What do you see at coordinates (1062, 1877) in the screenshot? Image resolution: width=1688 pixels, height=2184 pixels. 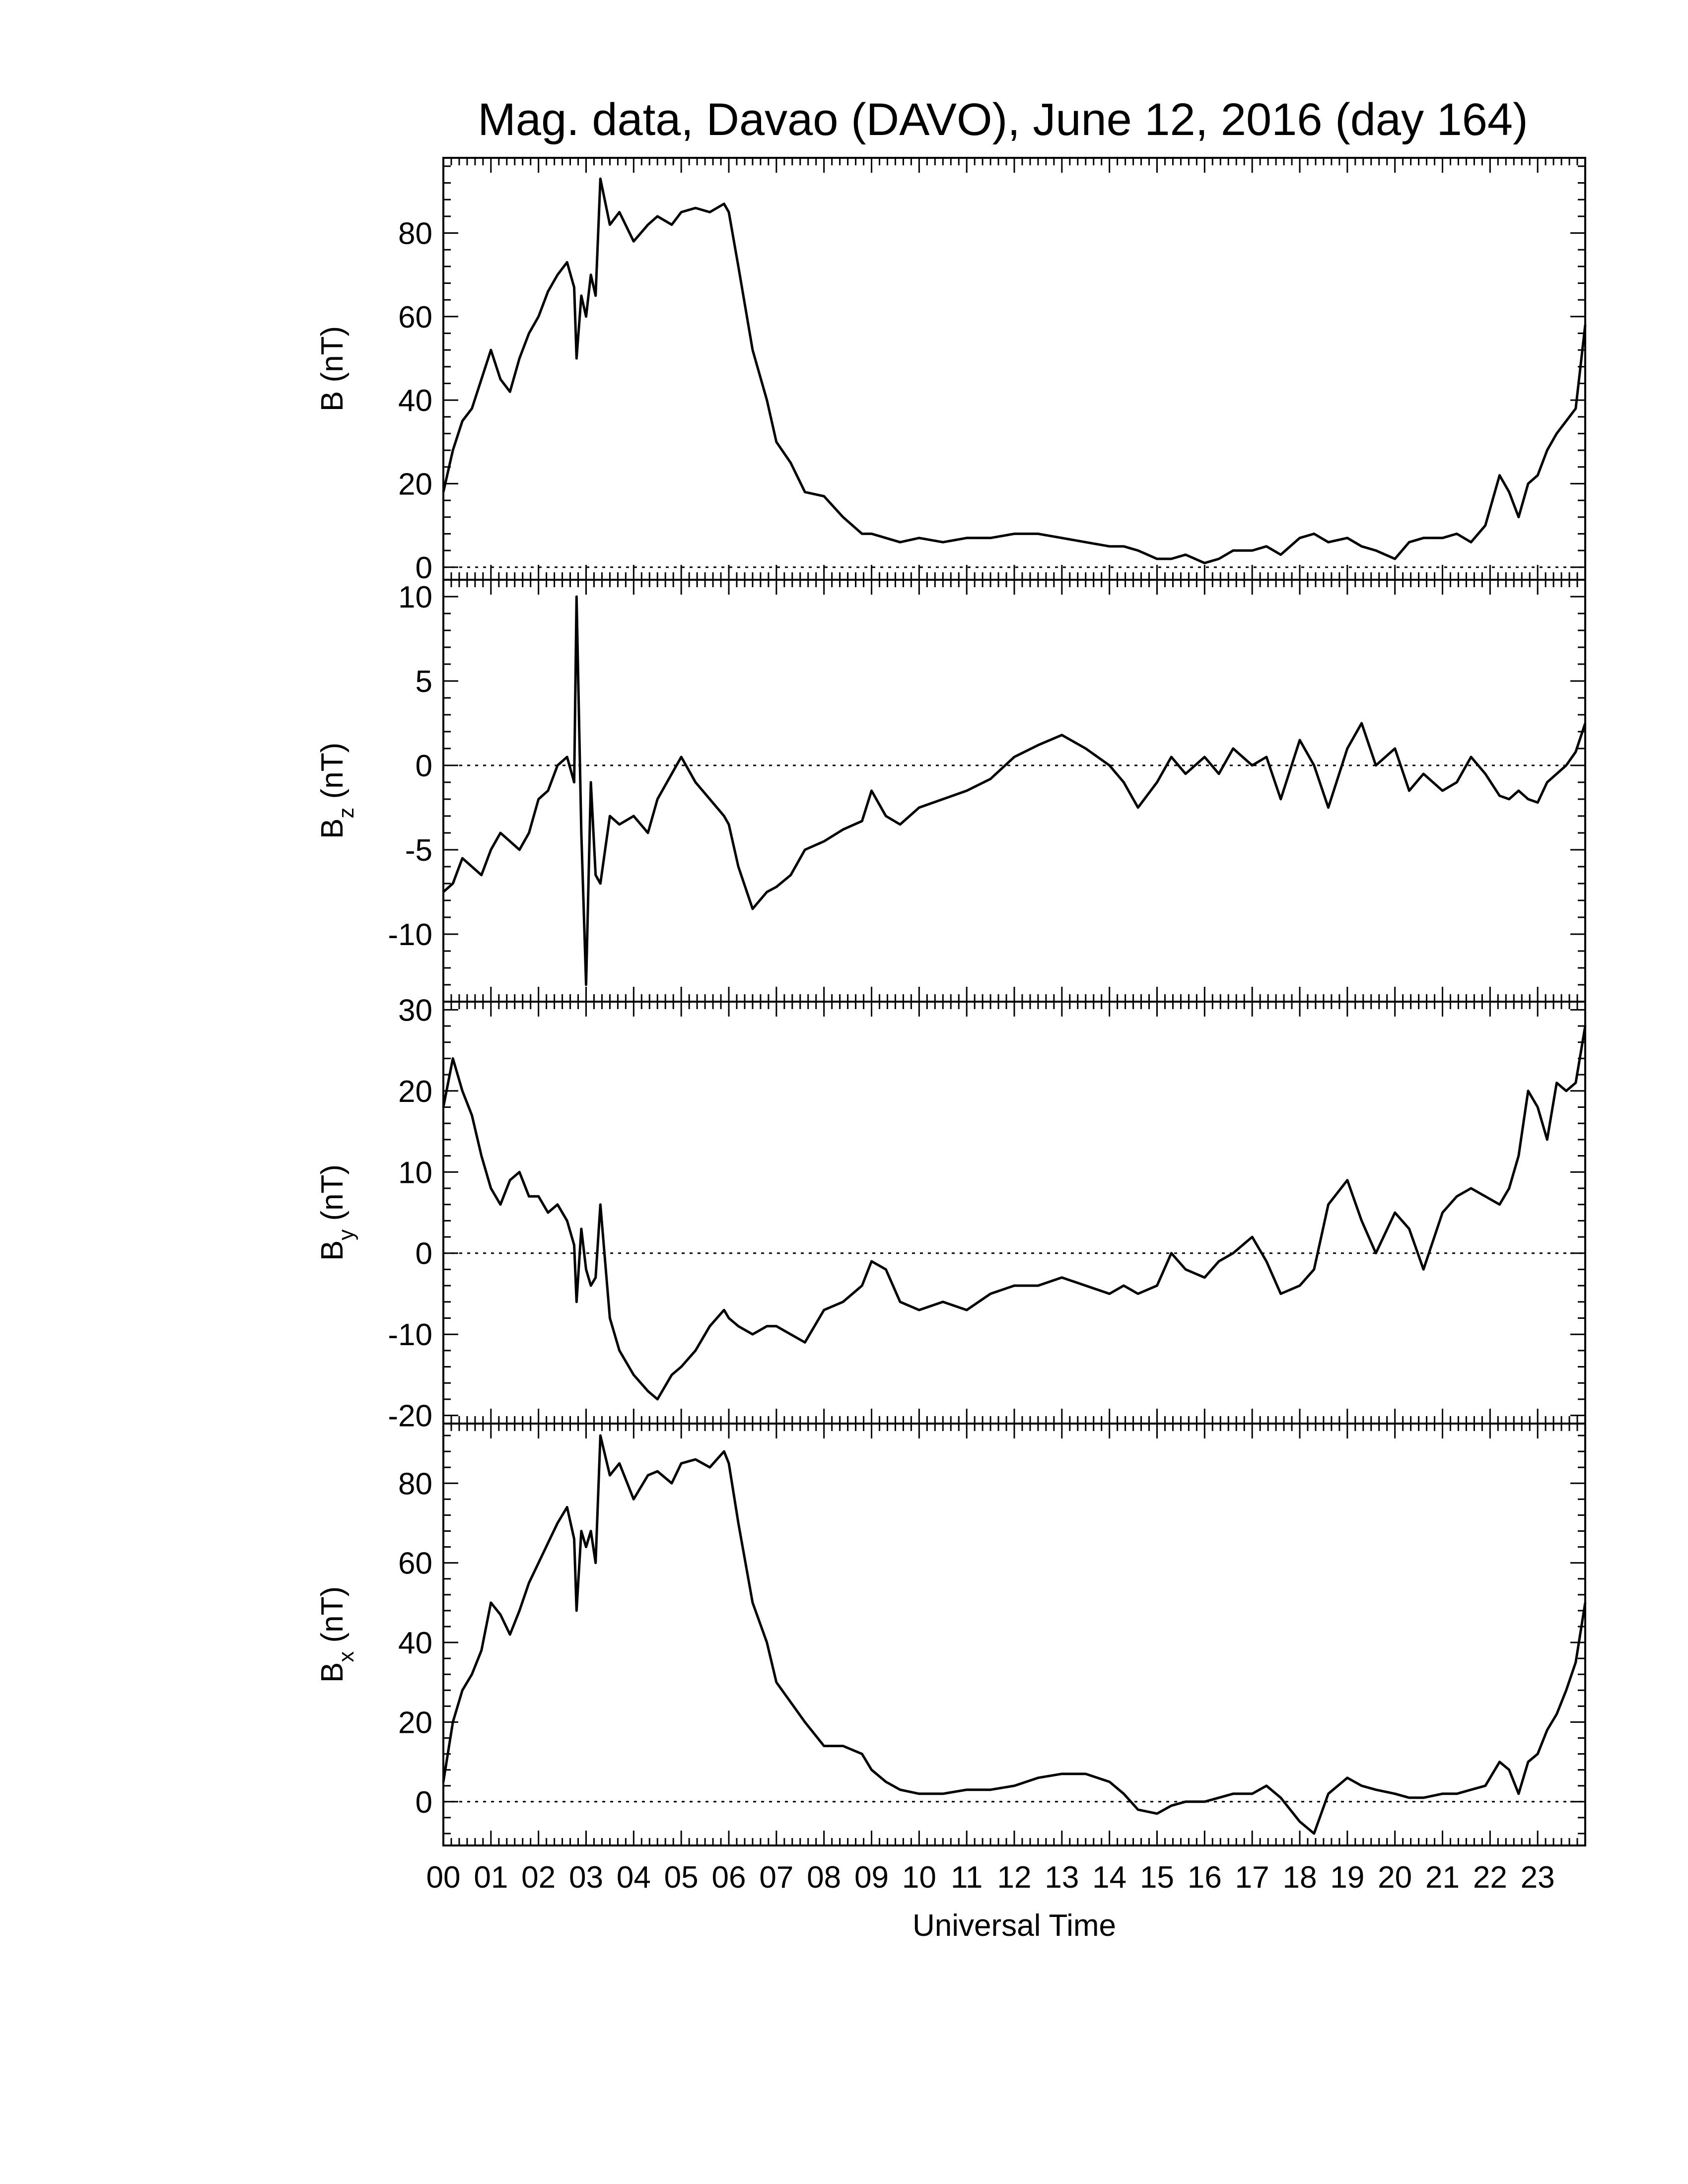 I see `x-tick-label: 13` at bounding box center [1062, 1877].